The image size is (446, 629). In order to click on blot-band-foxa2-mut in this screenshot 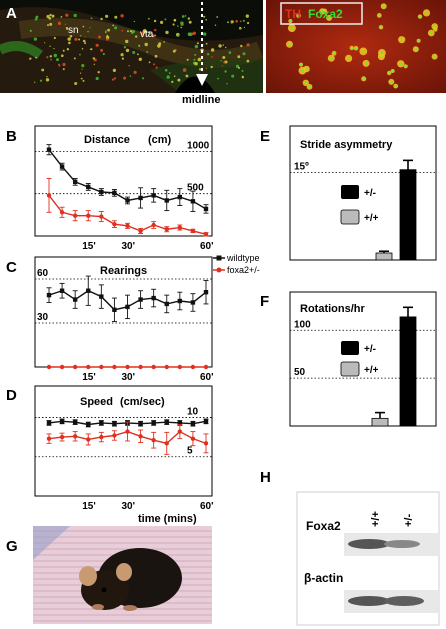, I will do `click(402, 544)`.